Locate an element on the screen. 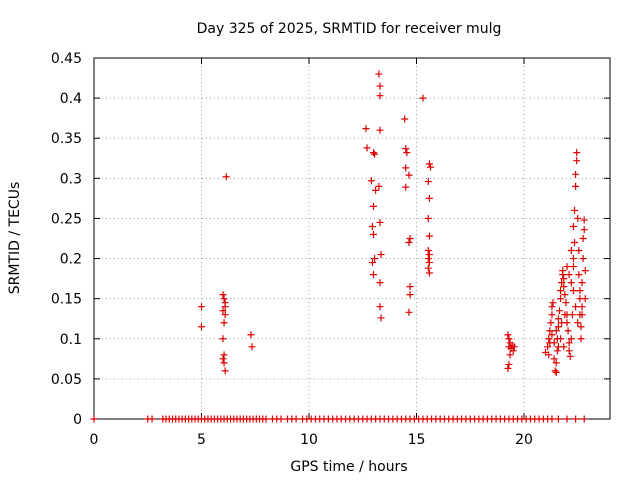 The image size is (640, 480). y-tick-labels: 0 0.05 0.1 0.15 0.2 0.25 0.3 0.35 0.4 0.45 is located at coordinates (66, 239).